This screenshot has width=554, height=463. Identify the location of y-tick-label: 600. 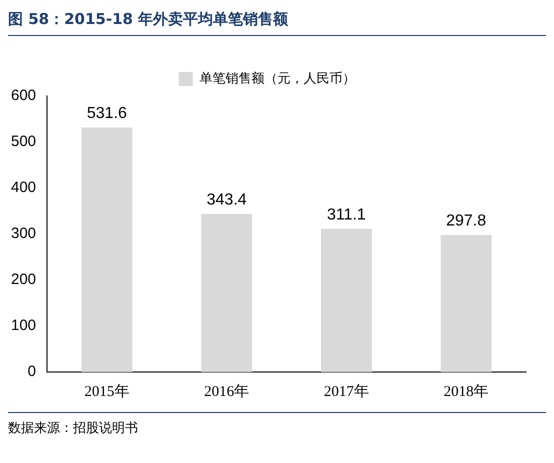
(23, 95).